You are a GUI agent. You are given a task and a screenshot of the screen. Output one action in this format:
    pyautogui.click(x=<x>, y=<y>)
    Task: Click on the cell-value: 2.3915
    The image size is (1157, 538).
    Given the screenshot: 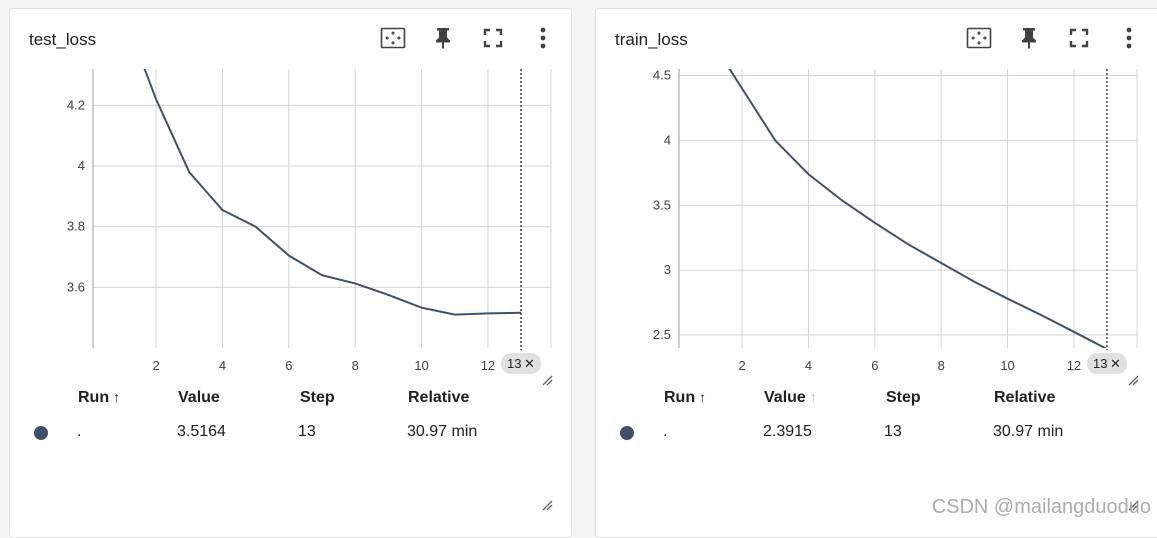 What is the action you would take?
    pyautogui.click(x=787, y=431)
    